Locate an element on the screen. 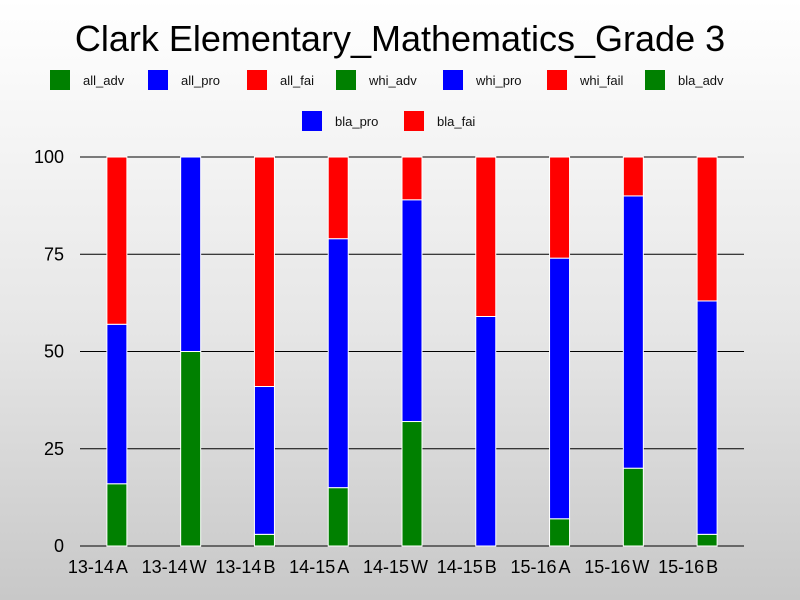  y-axis: 0 25 50 75 100 is located at coordinates (49, 351).